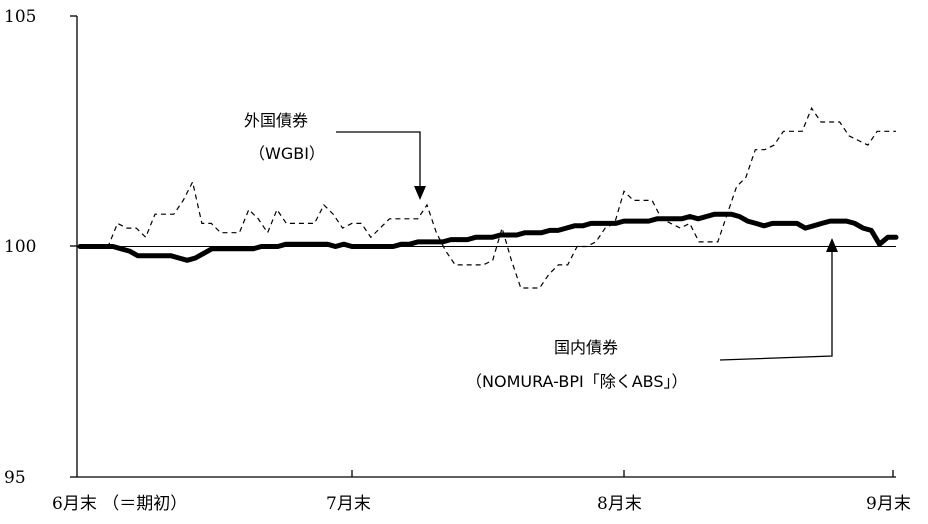 This screenshot has height=524, width=928. I want to click on x-tick-label: 9月末, so click(888, 504).